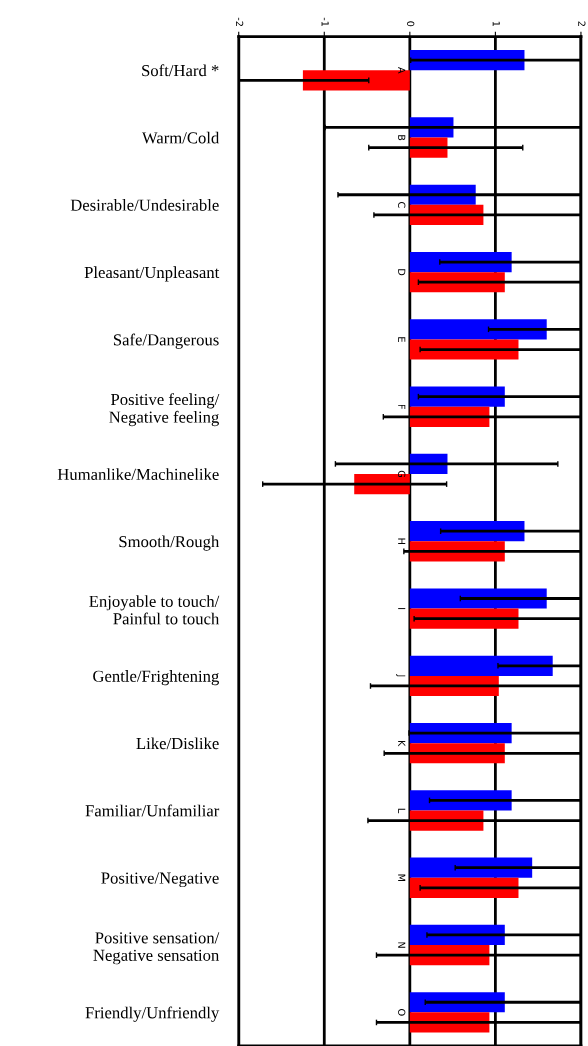 This screenshot has height=1046, width=588. I want to click on annotation: M, so click(402, 878).